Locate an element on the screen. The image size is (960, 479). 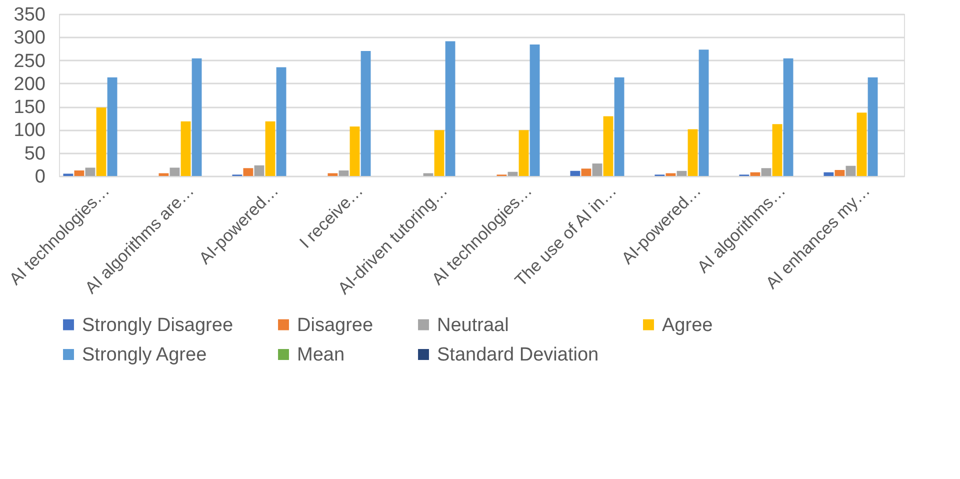
legend-label: Strongly Disagree is located at coordinates (158, 325).